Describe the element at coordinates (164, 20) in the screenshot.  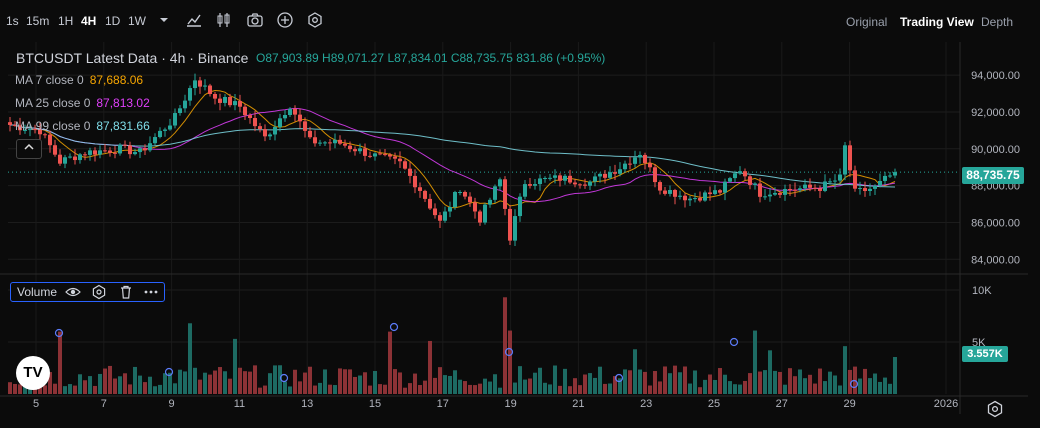
I see `chevron-down-icon` at that location.